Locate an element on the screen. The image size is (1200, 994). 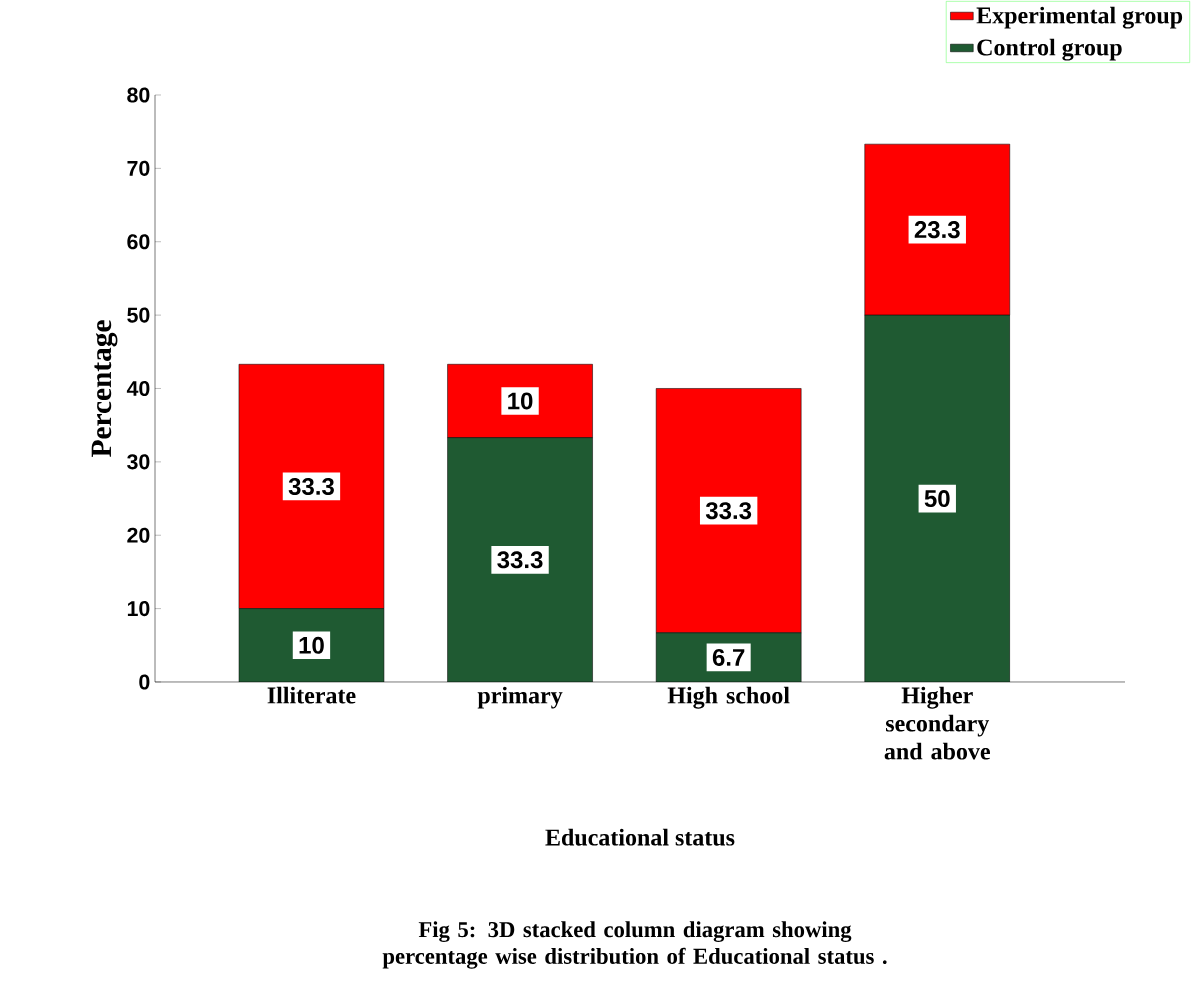
y-tick-label: 70 is located at coordinates (138, 168).